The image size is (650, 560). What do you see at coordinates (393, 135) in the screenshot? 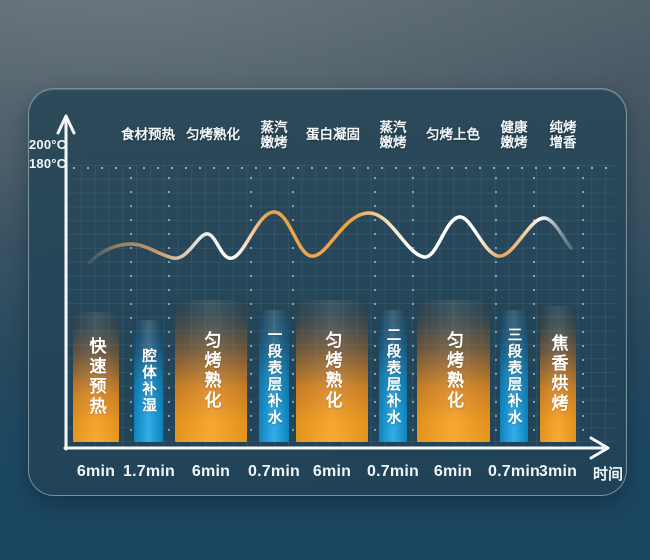
I see `phase-label-steam-bake-2: 蒸汽 嫩烤` at bounding box center [393, 135].